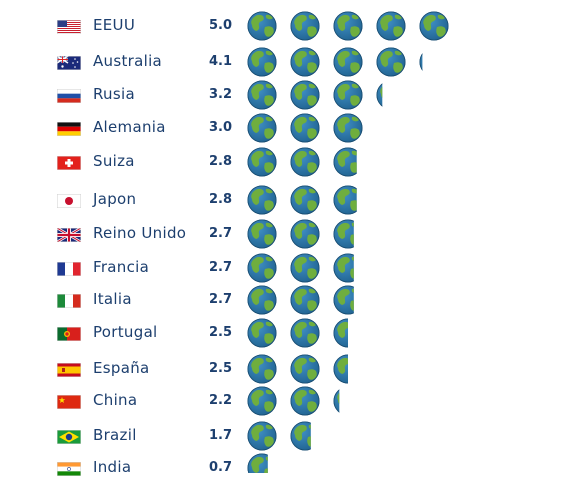 The image size is (572, 480). Describe the element at coordinates (128, 61) in the screenshot. I see `country-label: Australia` at that location.